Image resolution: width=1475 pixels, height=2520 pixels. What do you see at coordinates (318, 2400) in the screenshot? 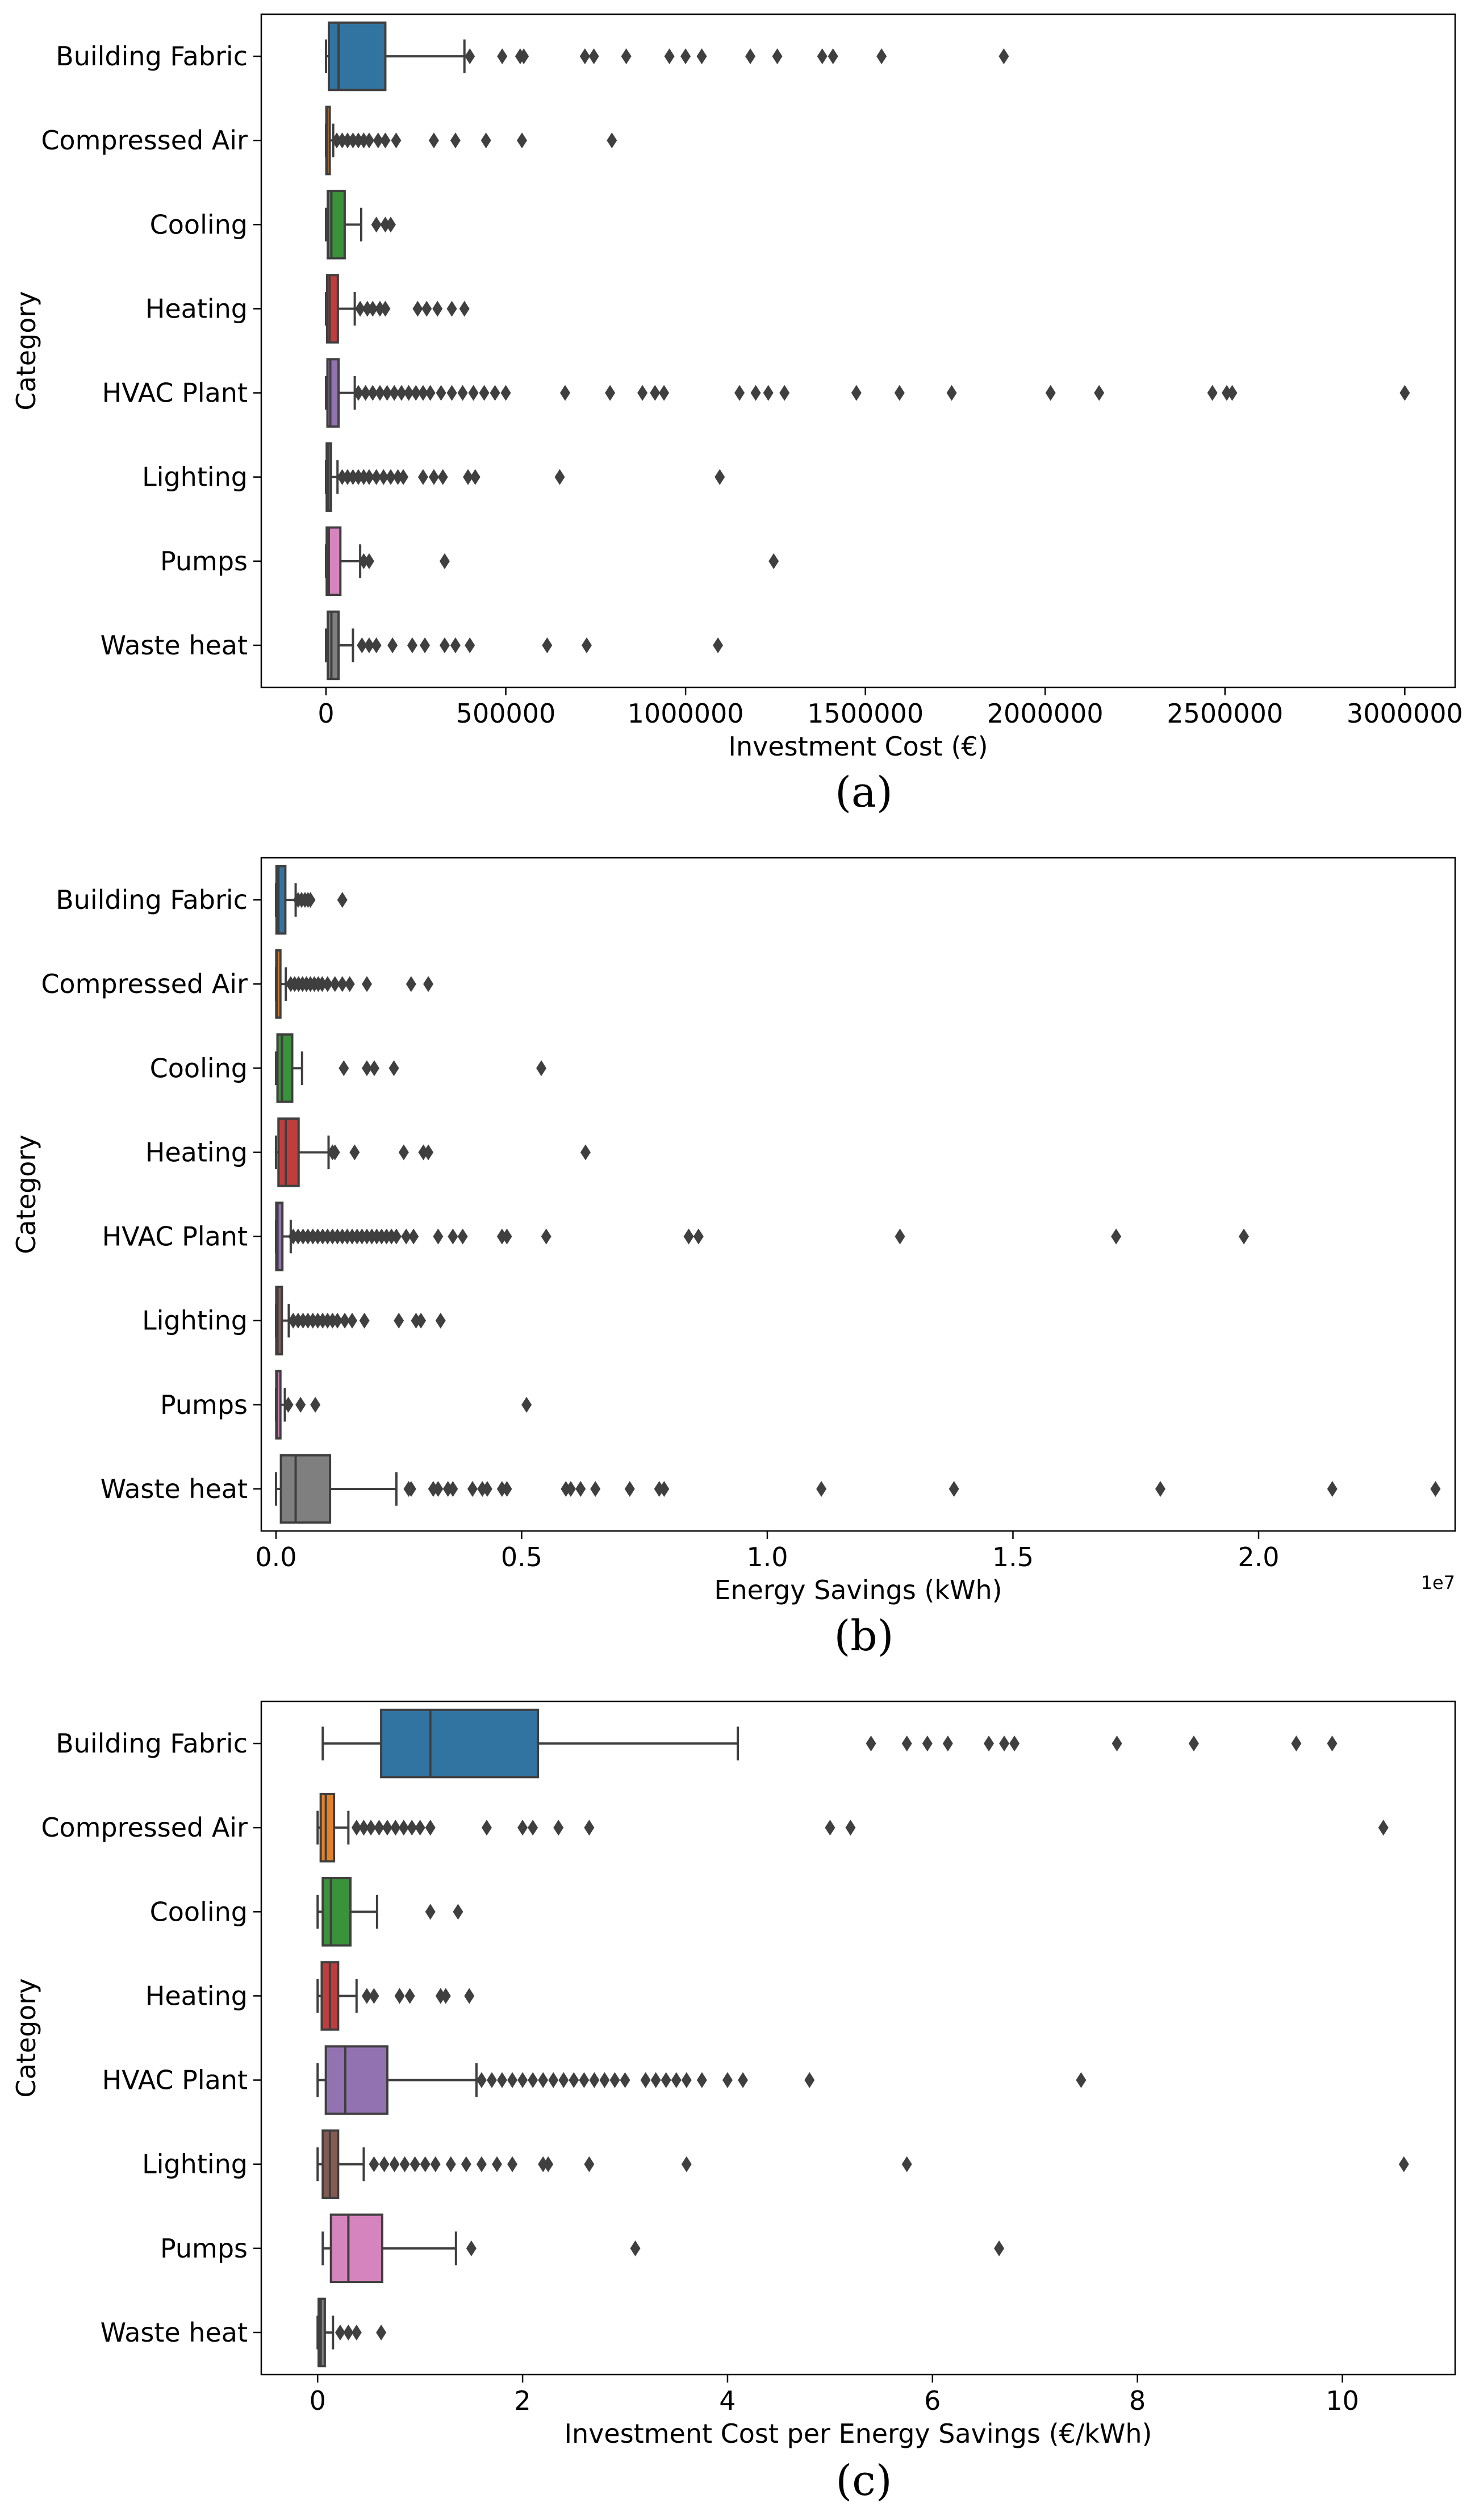
I see `x-tick-label: 0` at bounding box center [318, 2400].